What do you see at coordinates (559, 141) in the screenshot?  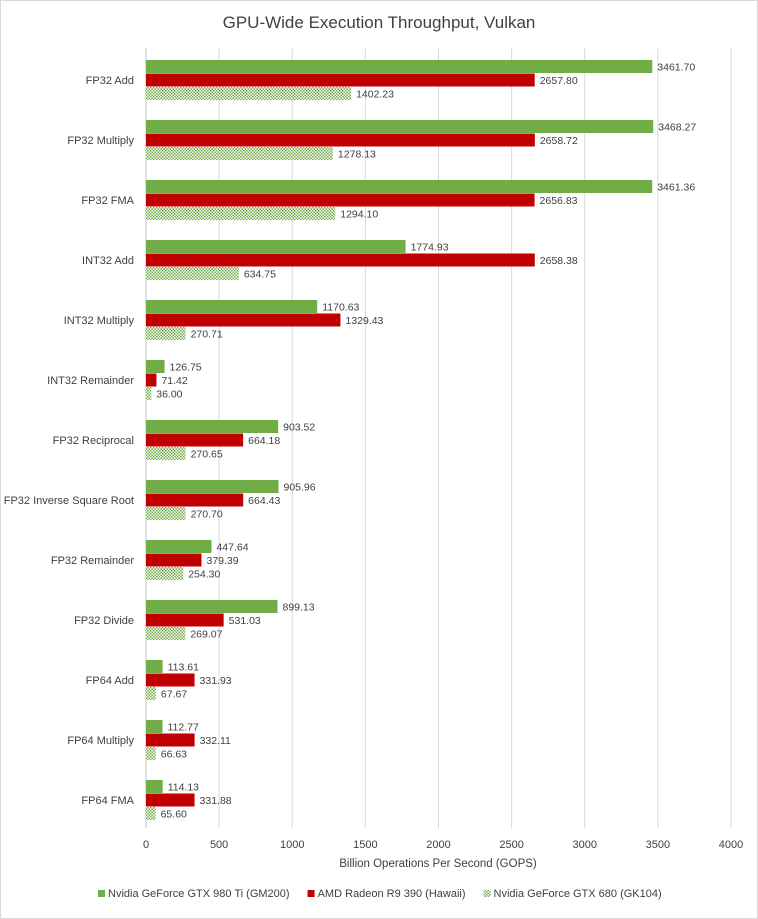 I see `data-label: 2658.72` at bounding box center [559, 141].